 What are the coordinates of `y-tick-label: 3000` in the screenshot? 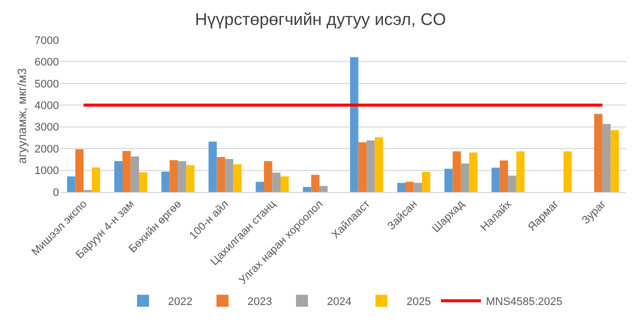 It's located at (46, 128).